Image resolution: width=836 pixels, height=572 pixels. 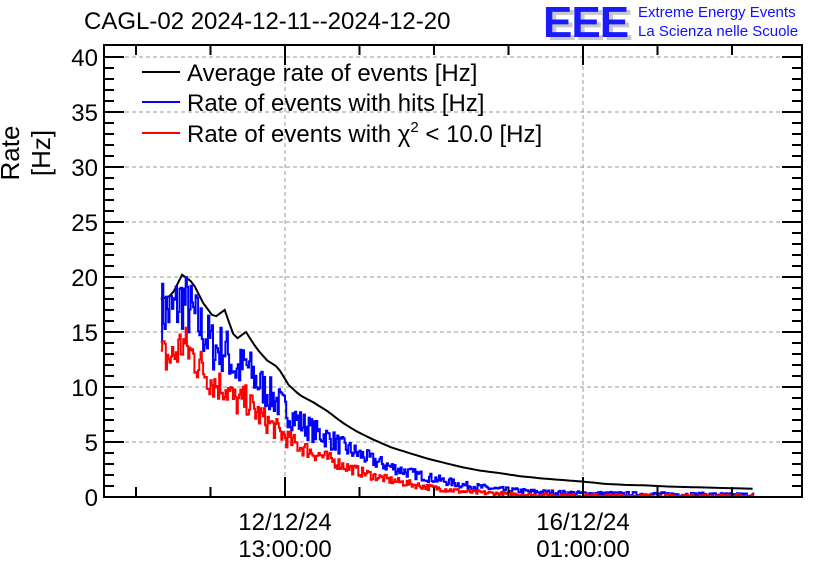 I want to click on legend-label: Rate of events with hits [Hz], so click(x=335, y=103).